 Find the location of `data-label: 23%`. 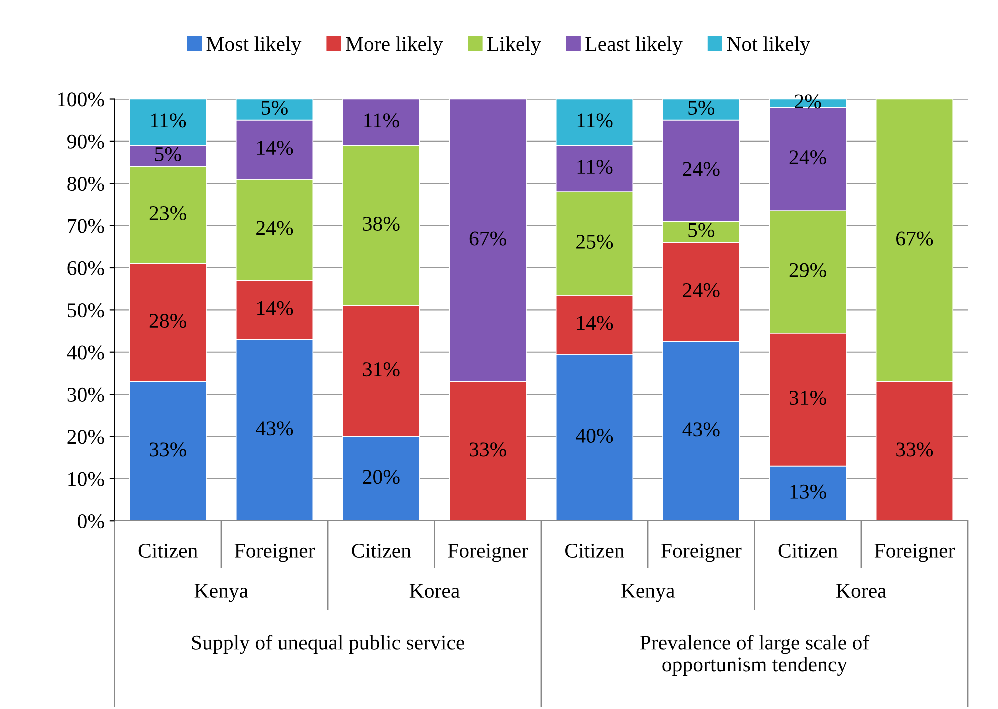

data-label: 23% is located at coordinates (168, 213).